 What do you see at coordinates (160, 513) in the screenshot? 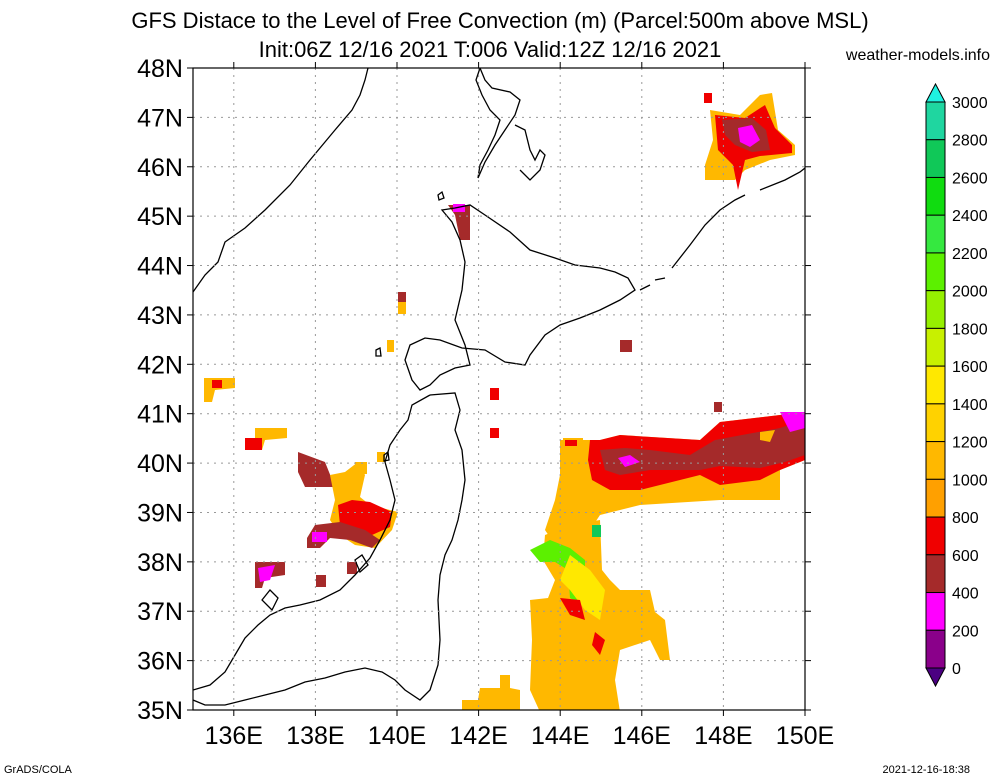
I see `lat-label: 39N` at bounding box center [160, 513].